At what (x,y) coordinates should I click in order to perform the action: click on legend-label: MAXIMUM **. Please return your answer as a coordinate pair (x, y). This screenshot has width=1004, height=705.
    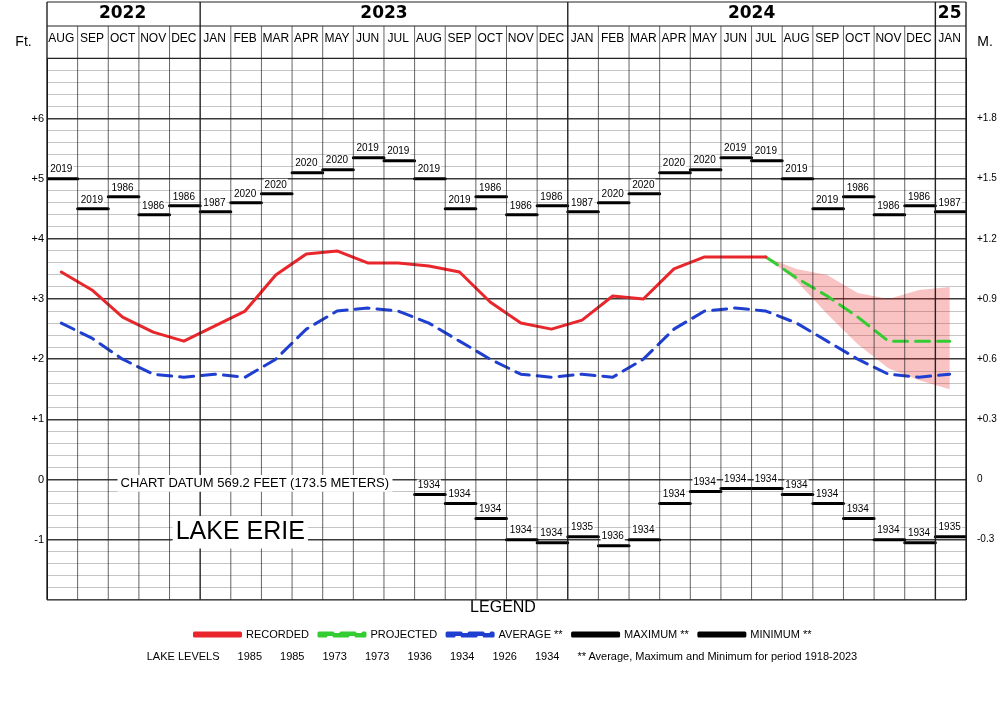
    Looking at the image, I should click on (657, 633).